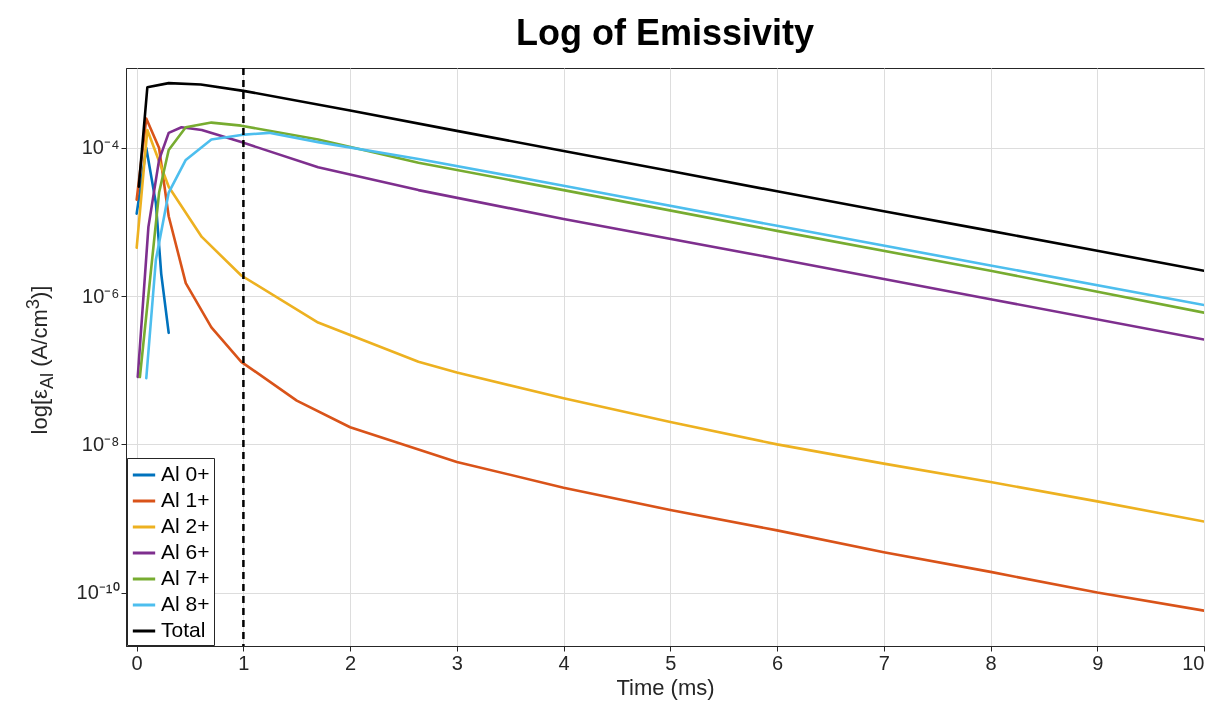 The width and height of the screenshot is (1218, 716). Describe the element at coordinates (185, 499) in the screenshot. I see `legend-label: Al 1+` at that location.